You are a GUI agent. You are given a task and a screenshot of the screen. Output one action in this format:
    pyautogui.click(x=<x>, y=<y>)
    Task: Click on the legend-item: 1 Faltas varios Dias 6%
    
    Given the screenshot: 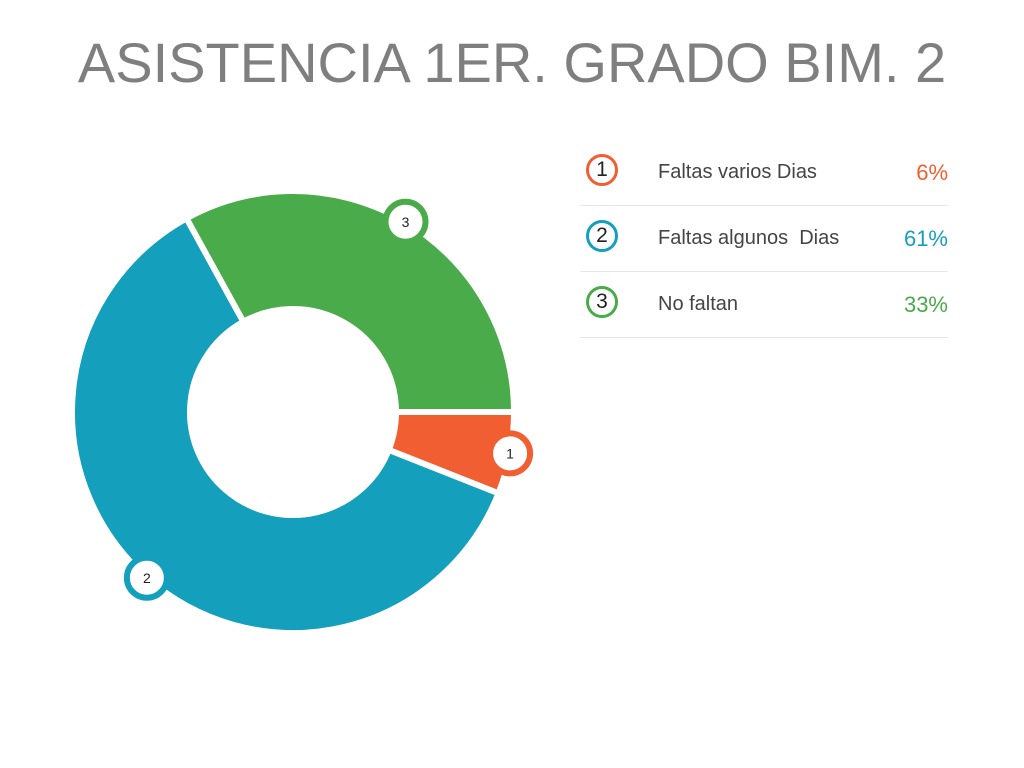 What is the action you would take?
    pyautogui.click(x=764, y=173)
    